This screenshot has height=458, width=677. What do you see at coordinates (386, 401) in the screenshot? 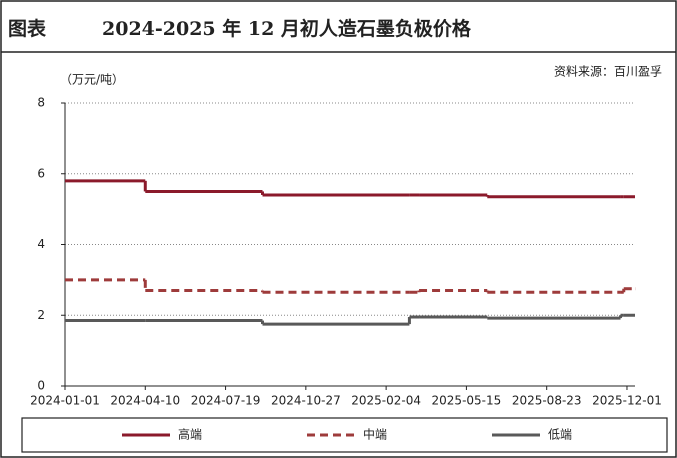
I see `x-tick-label: 2025-02-04` at bounding box center [386, 401].